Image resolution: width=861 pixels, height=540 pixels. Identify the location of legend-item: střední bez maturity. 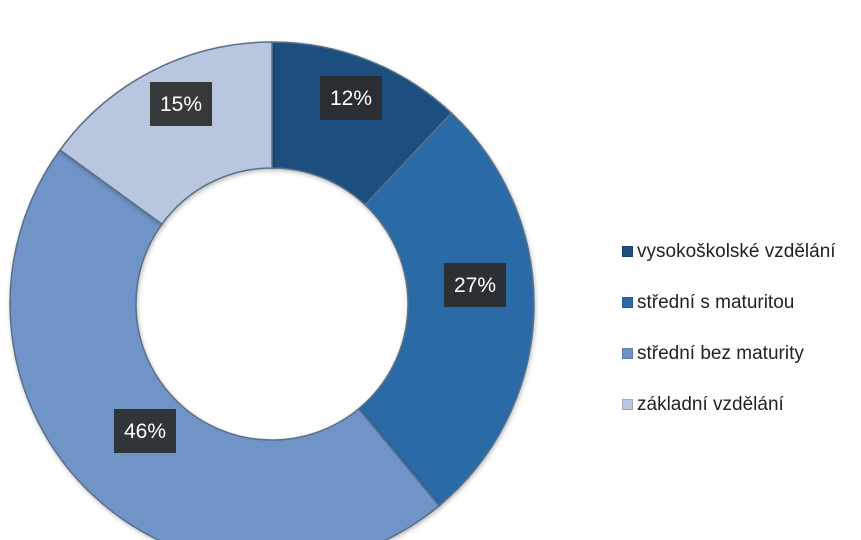
(739, 353).